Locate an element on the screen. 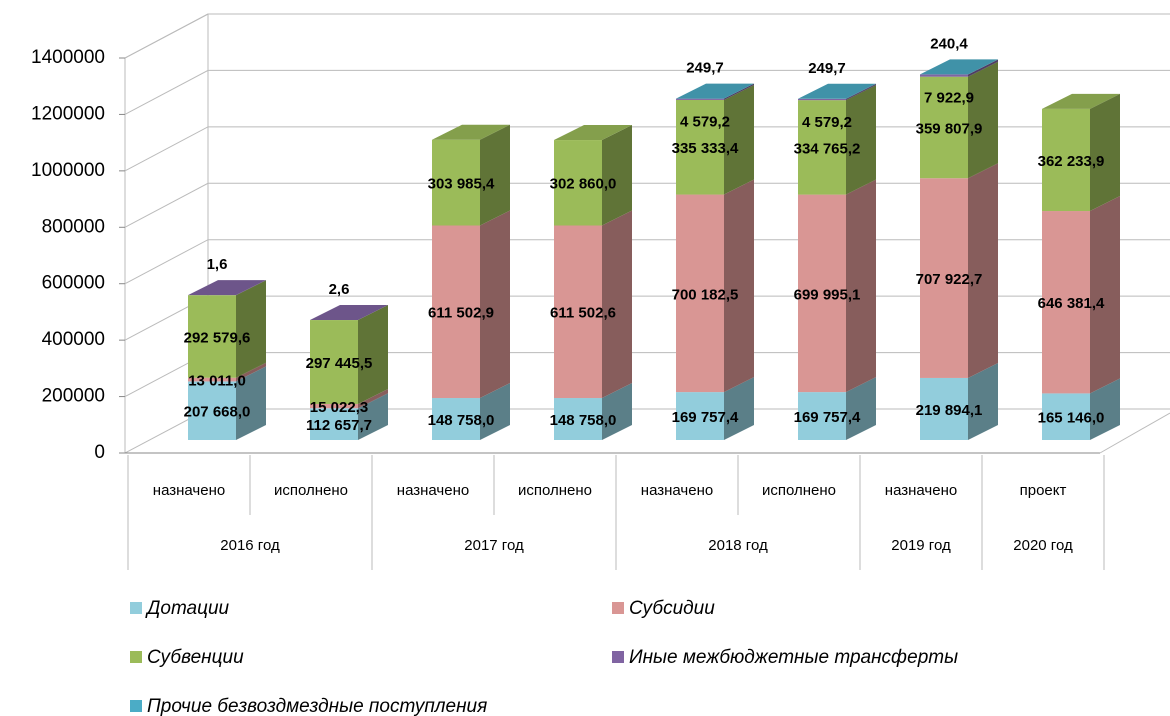 This screenshot has height=716, width=1170. data-label: 219 894,1 is located at coordinates (949, 410).